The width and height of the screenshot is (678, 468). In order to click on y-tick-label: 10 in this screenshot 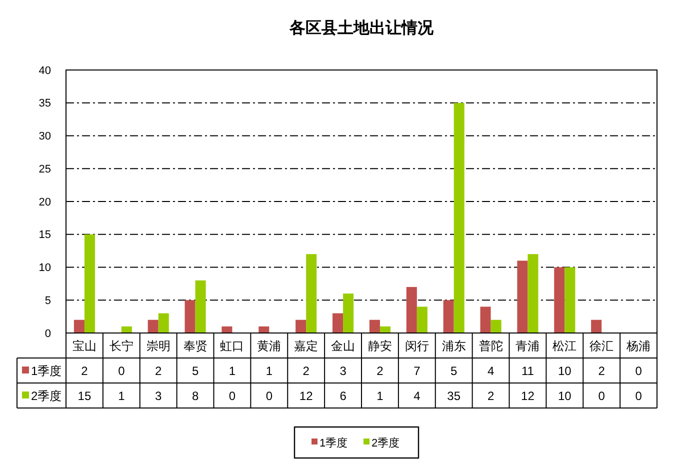, I will do `click(44, 268)`.